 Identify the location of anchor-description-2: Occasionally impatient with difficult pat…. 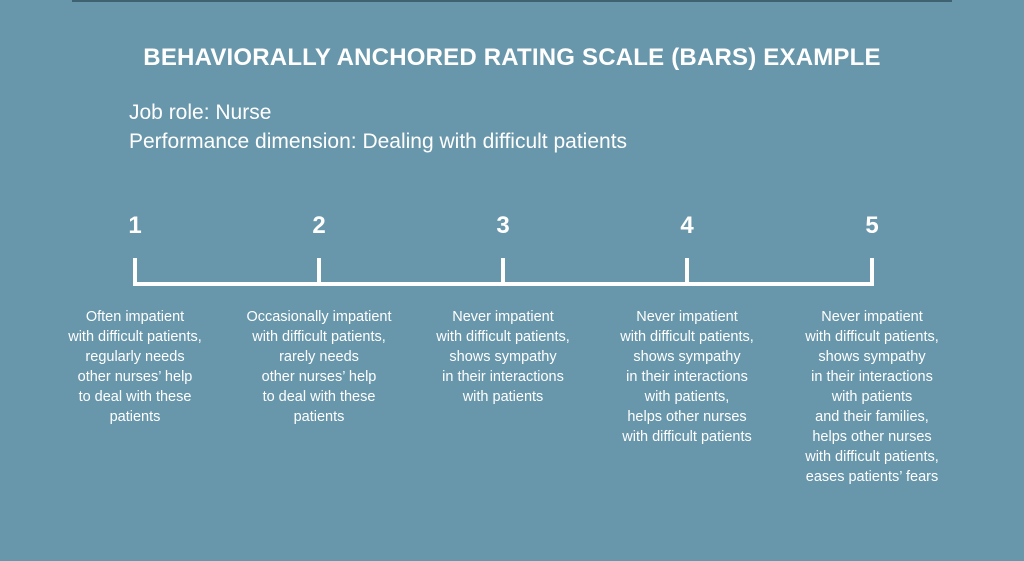
(319, 367).